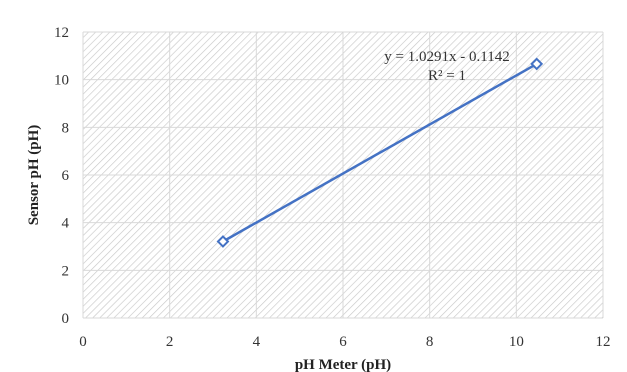  What do you see at coordinates (516, 342) in the screenshot?
I see `x-tick-label: 10` at bounding box center [516, 342].